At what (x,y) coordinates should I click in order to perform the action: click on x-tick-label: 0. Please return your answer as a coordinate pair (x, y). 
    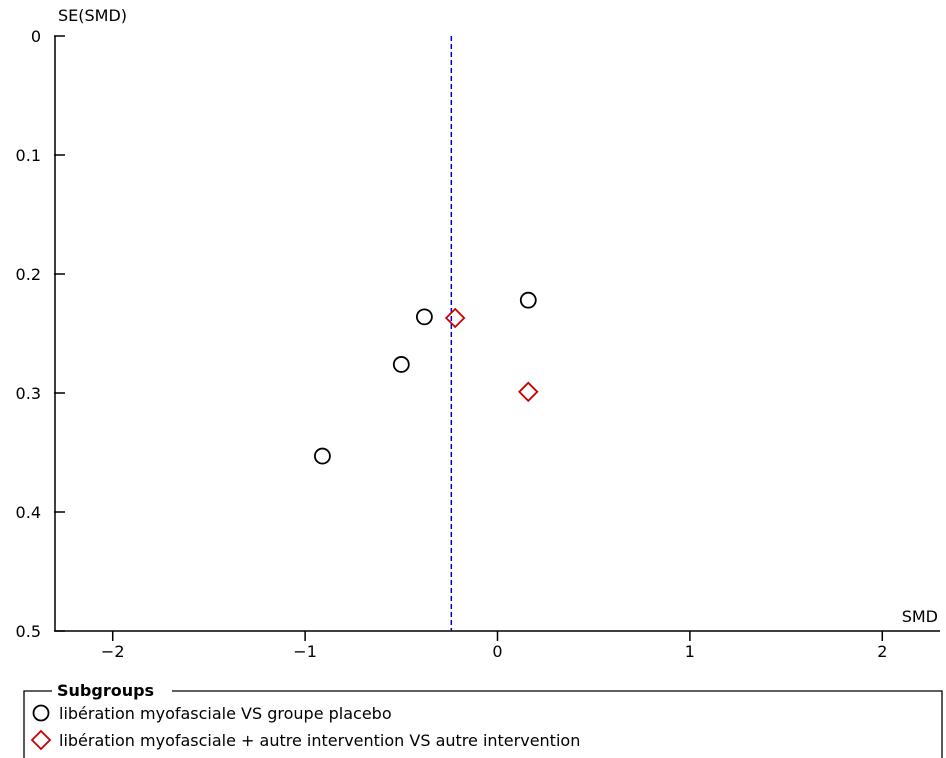
    Looking at the image, I should click on (497, 651).